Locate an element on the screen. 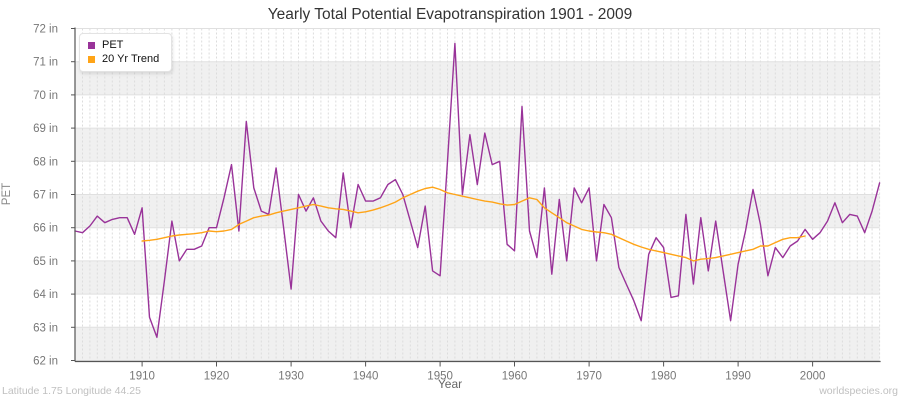 The image size is (900, 400). x-tick-label: 1950 is located at coordinates (440, 377).